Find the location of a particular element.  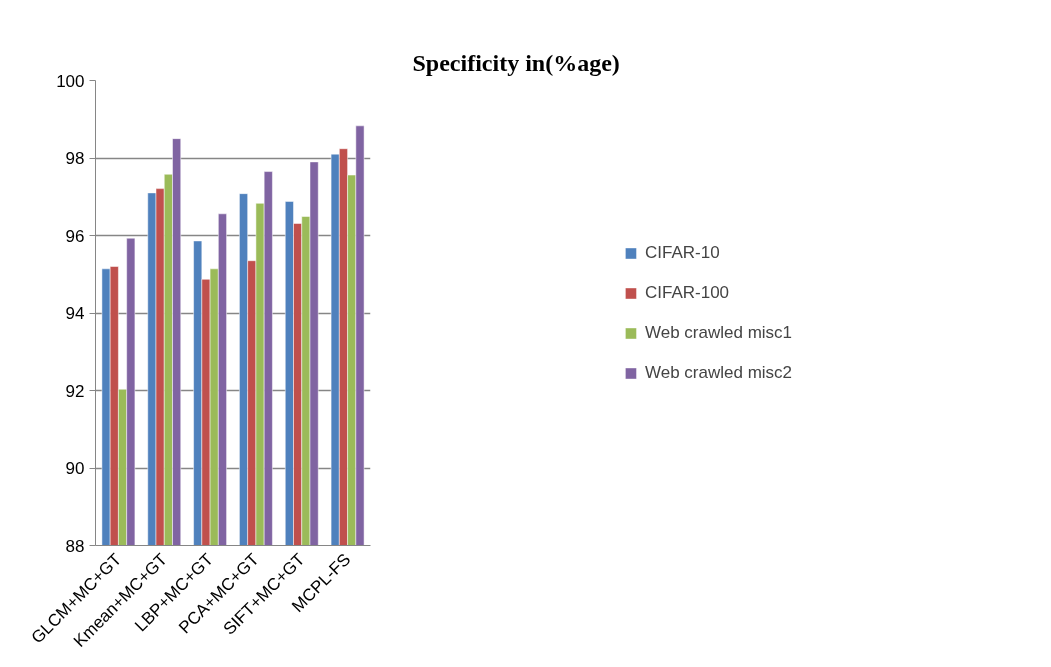

legend-label: CIFAR-10 is located at coordinates (682, 252).